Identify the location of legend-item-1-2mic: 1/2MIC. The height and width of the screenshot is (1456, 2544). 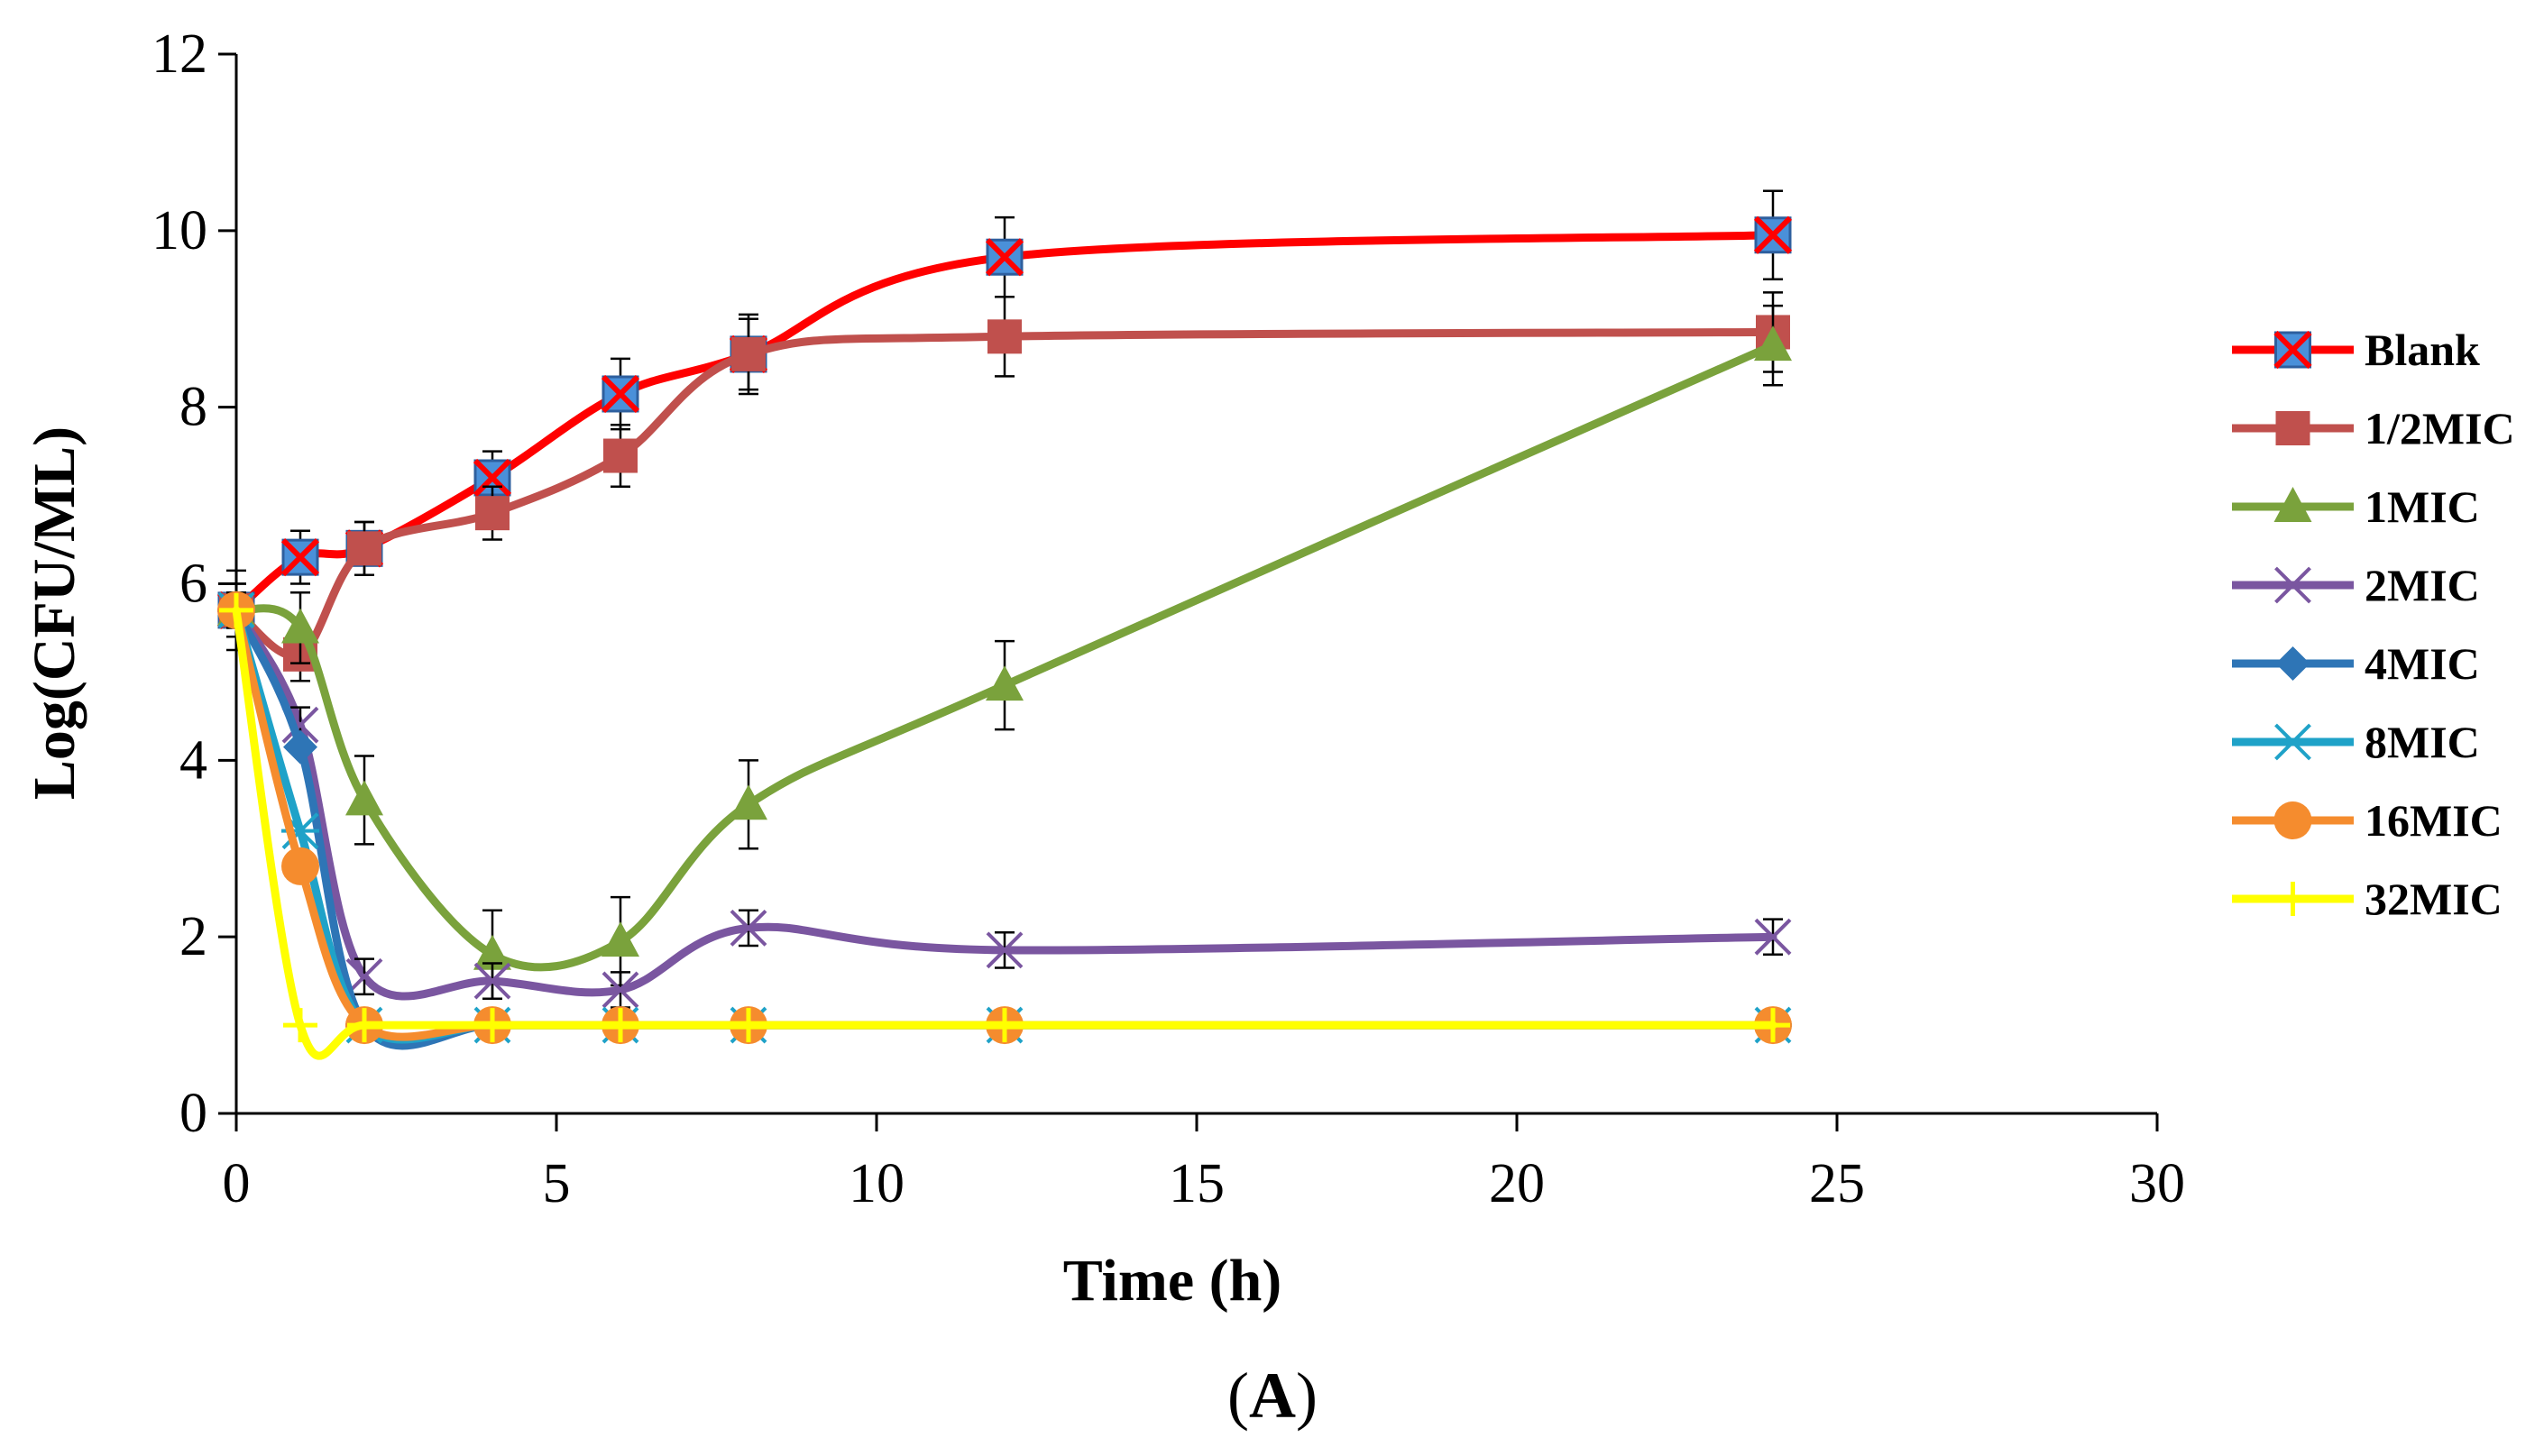
(2373, 428).